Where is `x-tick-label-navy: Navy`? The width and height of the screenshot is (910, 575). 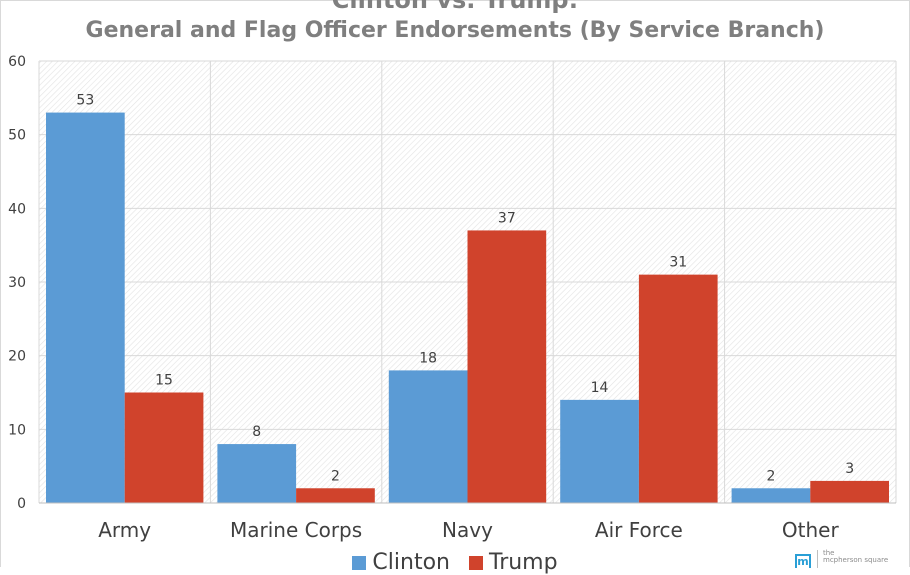
x-tick-label-navy: Navy is located at coordinates (467, 530).